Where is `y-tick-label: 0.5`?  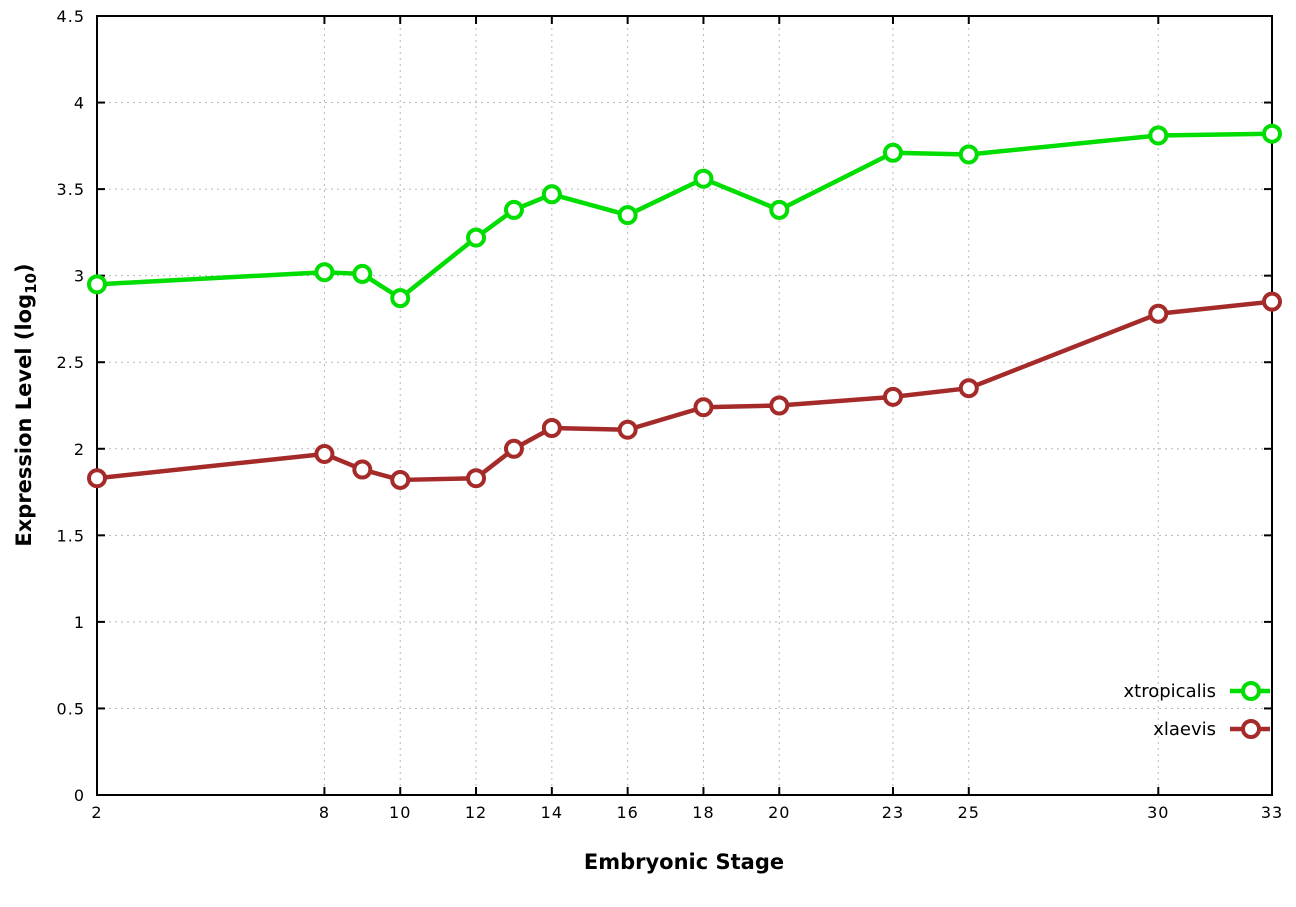 y-tick-label: 0.5 is located at coordinates (71, 708).